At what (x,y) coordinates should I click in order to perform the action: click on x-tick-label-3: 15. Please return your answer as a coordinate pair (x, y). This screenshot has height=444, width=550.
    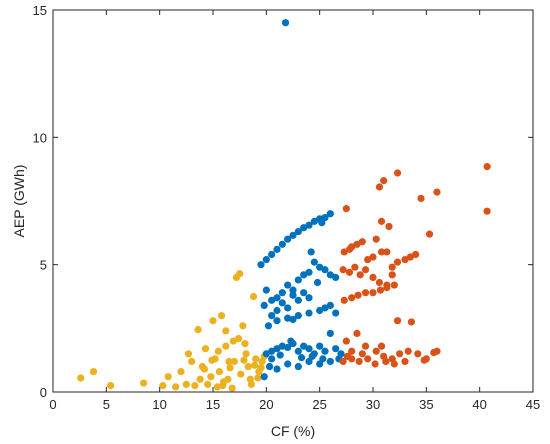
    Looking at the image, I should click on (213, 404).